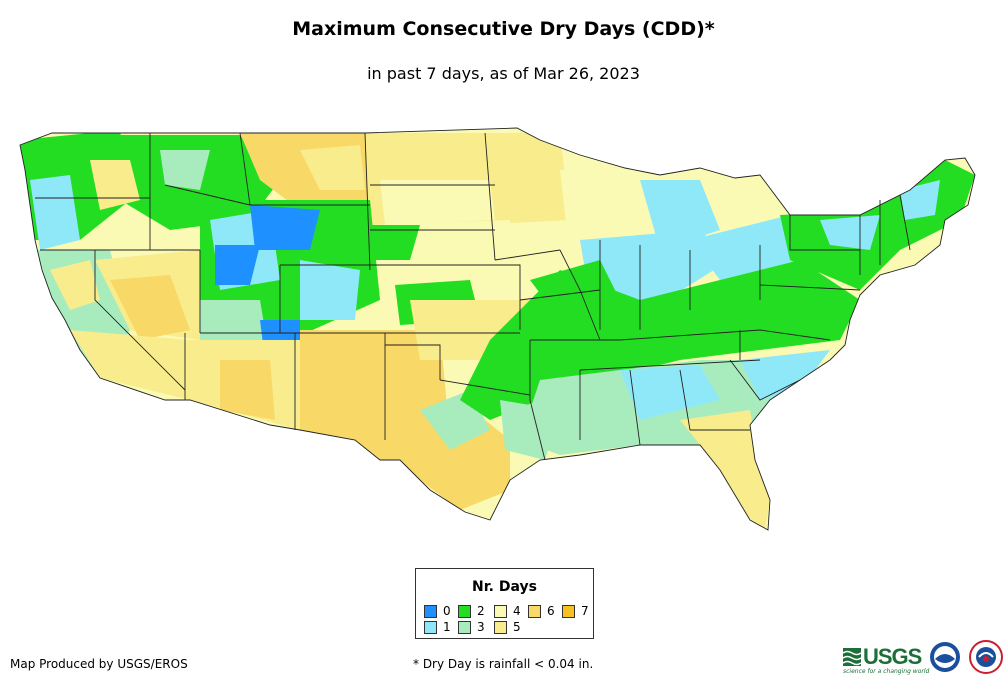 This screenshot has height=691, width=1007. I want to click on legend-item-1: 1, so click(437, 627).